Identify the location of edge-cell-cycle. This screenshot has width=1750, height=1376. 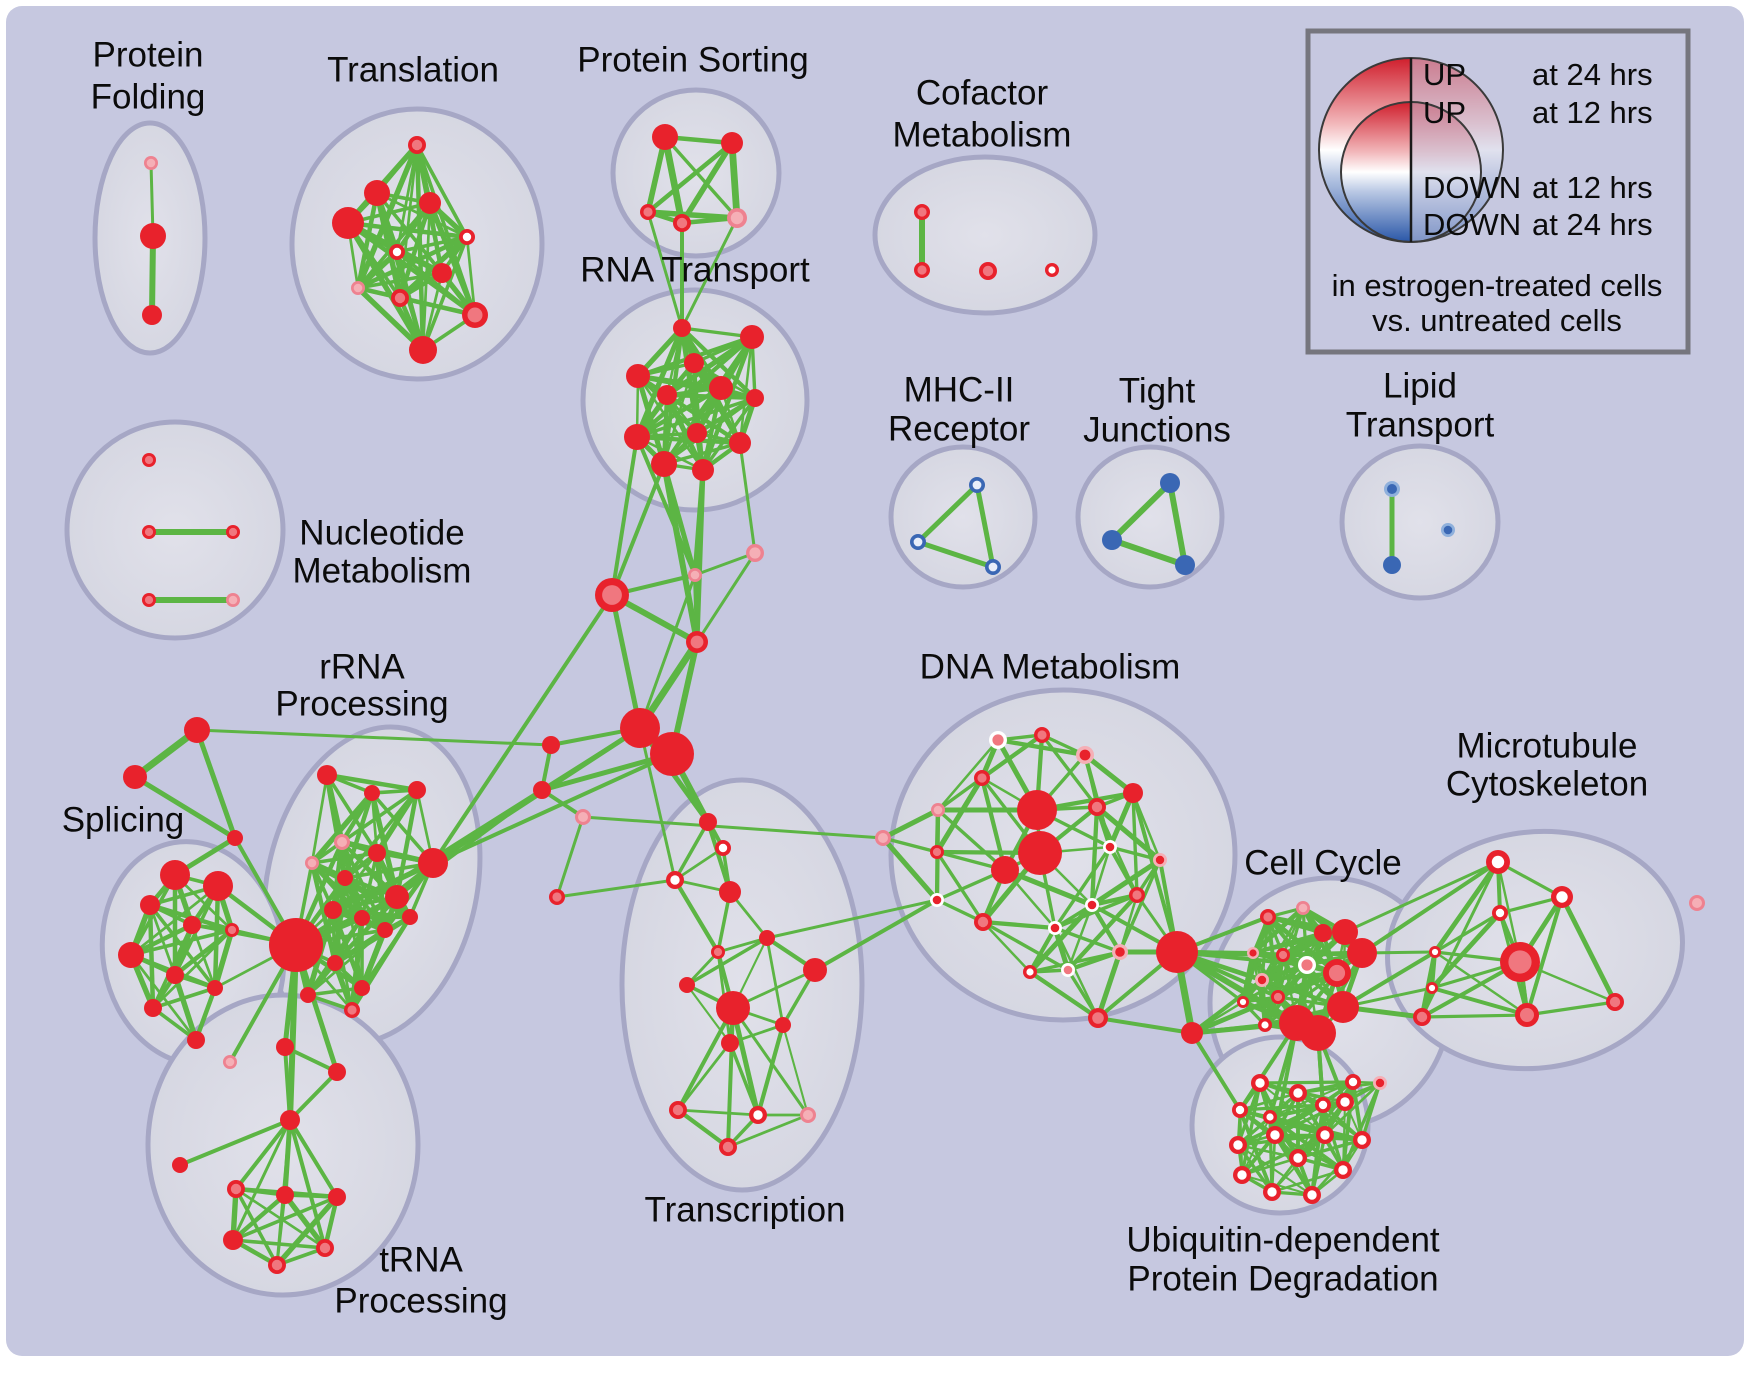
(1227, 1006).